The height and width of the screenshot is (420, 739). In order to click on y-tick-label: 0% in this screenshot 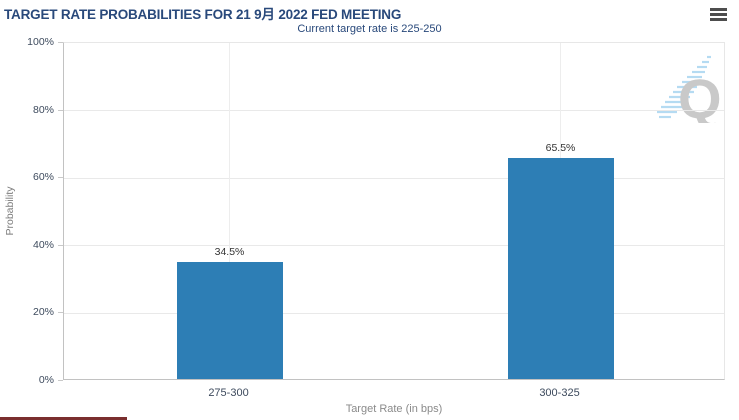, I will do `click(46, 380)`.